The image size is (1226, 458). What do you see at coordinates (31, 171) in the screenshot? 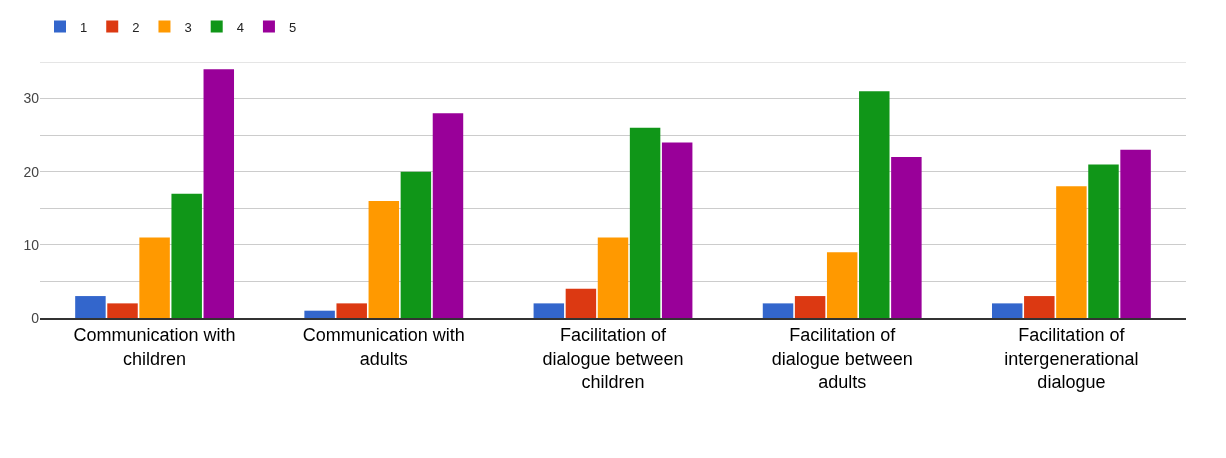
I see `y-tick-label: 20` at bounding box center [31, 171].